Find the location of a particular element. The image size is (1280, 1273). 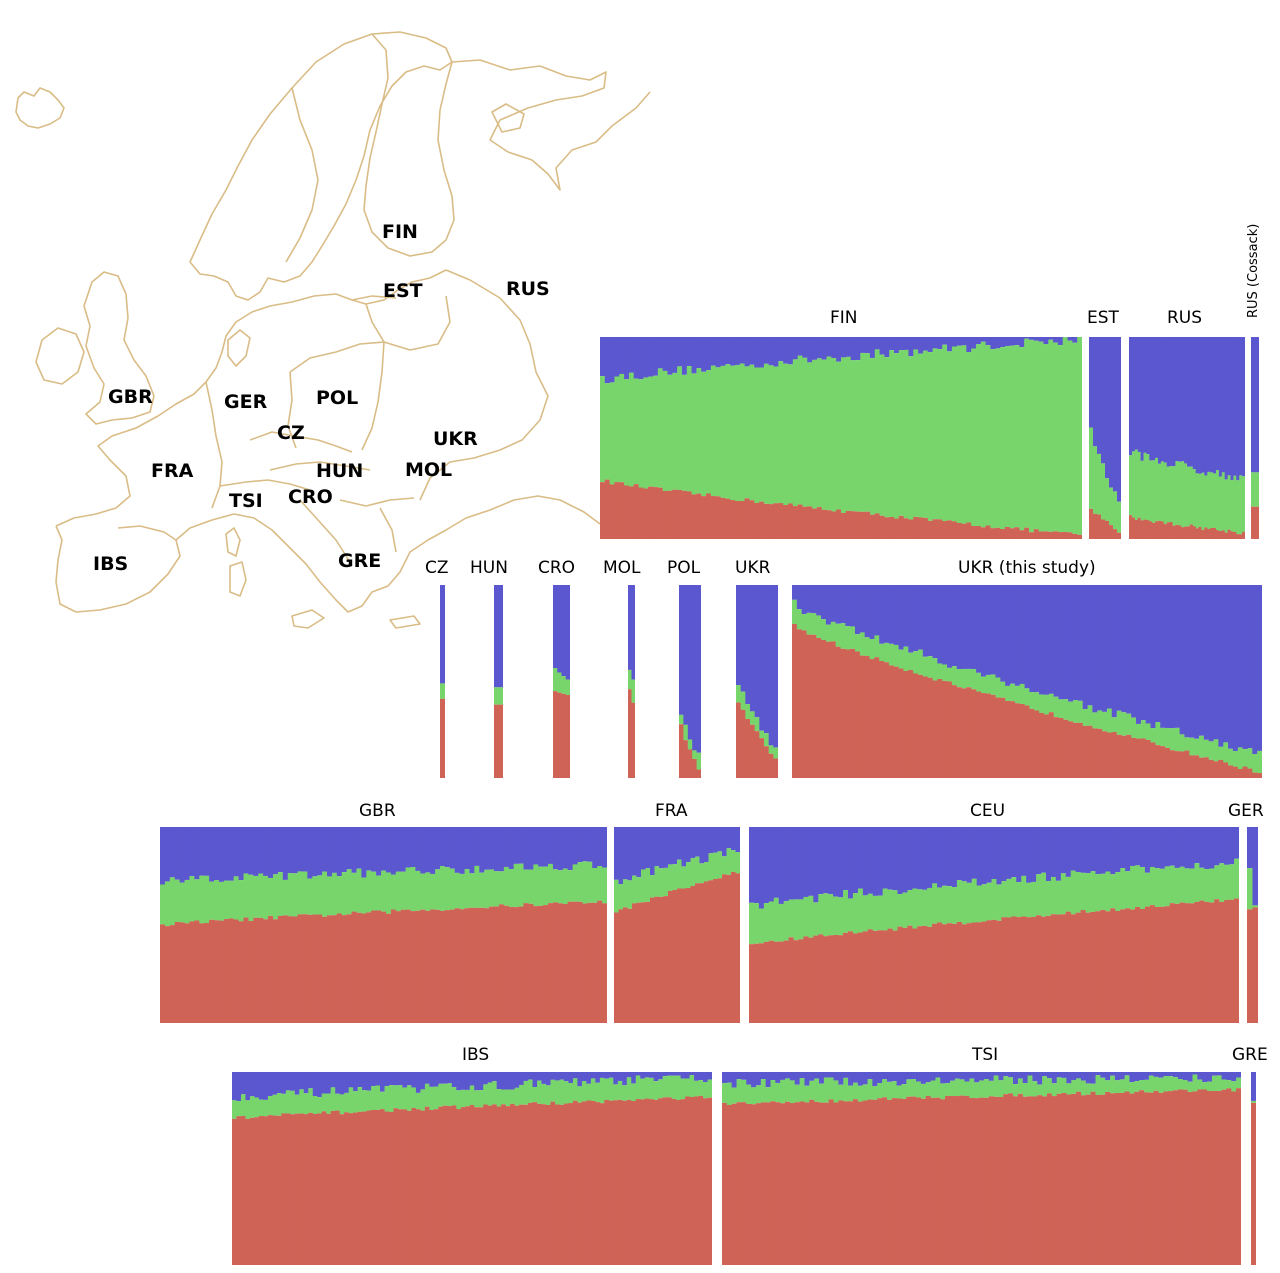

bar-tsi-51-red is located at coordinates (972, 1181).